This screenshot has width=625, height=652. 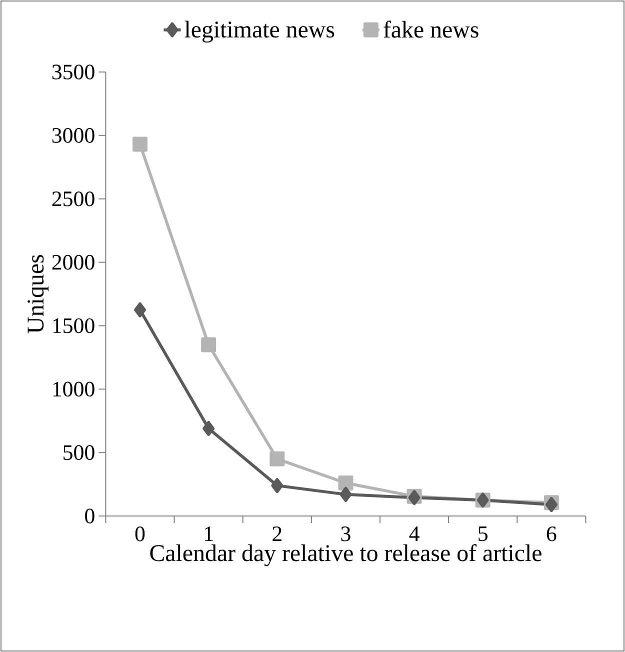 I want to click on y-tick-label: 1500, so click(x=73, y=326).